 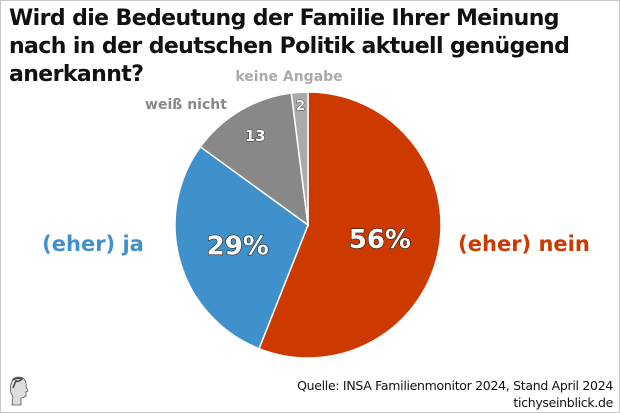 What do you see at coordinates (288, 77) in the screenshot?
I see `category-label-3: keine Angabe` at bounding box center [288, 77].